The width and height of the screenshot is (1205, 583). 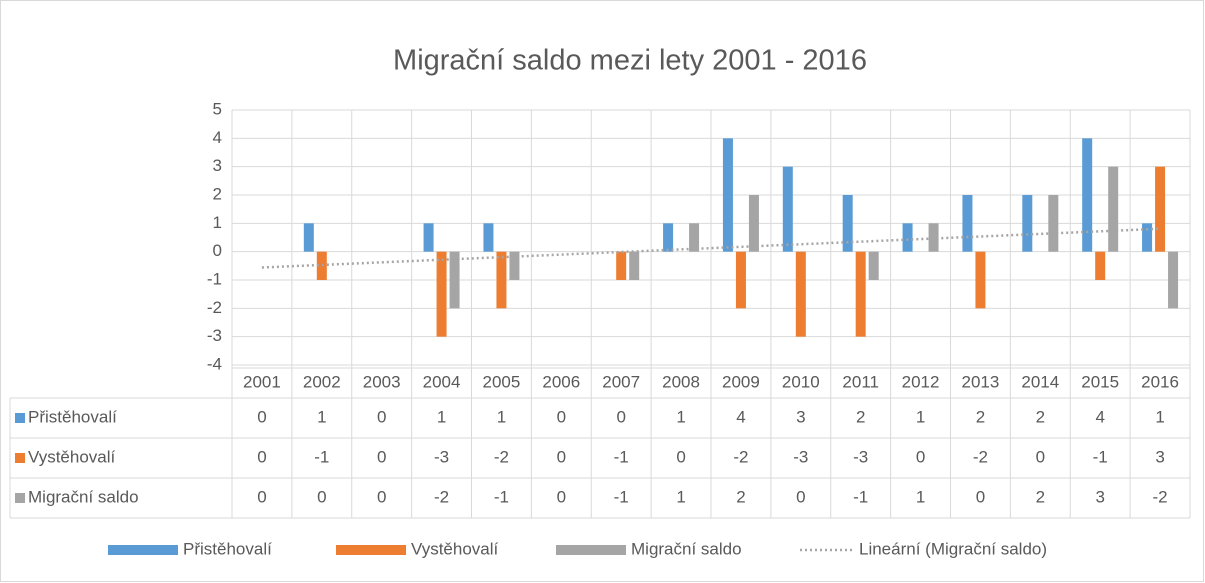 I want to click on table-series-name: Migrační saldo, so click(x=83, y=496).